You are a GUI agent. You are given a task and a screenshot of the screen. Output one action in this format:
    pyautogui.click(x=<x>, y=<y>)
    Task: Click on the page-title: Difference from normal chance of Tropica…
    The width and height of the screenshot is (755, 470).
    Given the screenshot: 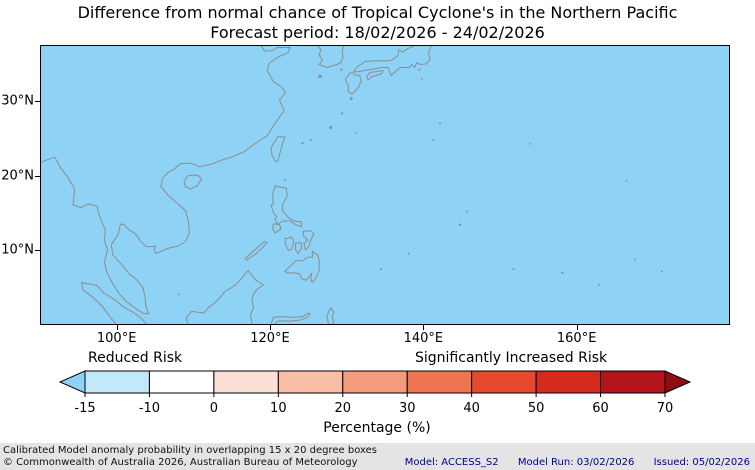 What is the action you would take?
    pyautogui.click(x=377, y=12)
    